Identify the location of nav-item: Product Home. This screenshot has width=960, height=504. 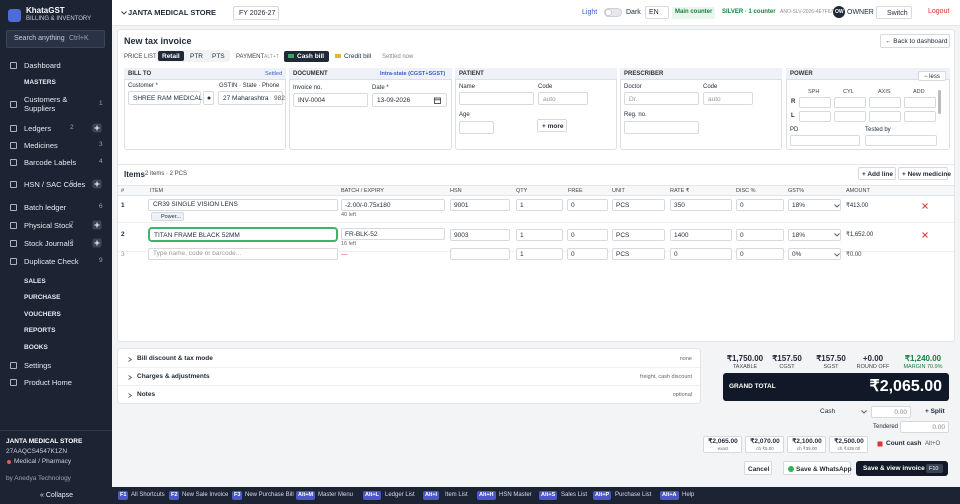
(48, 382).